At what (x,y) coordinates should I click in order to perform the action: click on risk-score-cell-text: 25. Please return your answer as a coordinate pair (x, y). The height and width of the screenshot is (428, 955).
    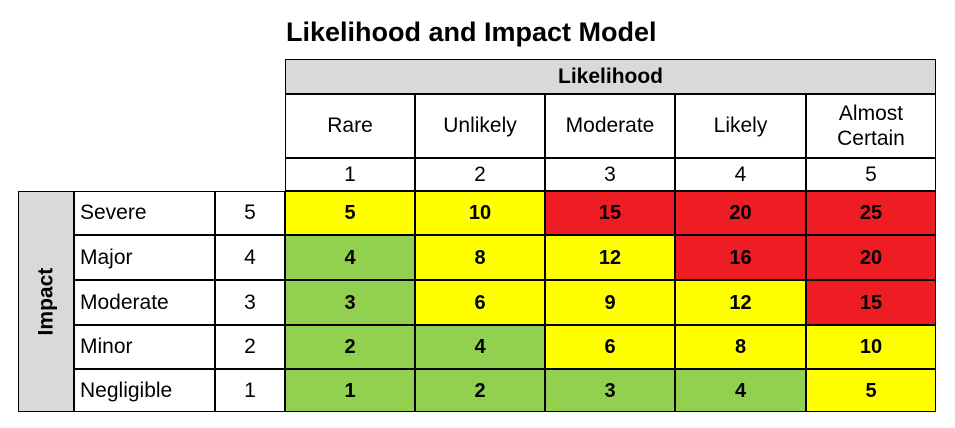
    Looking at the image, I should click on (871, 213).